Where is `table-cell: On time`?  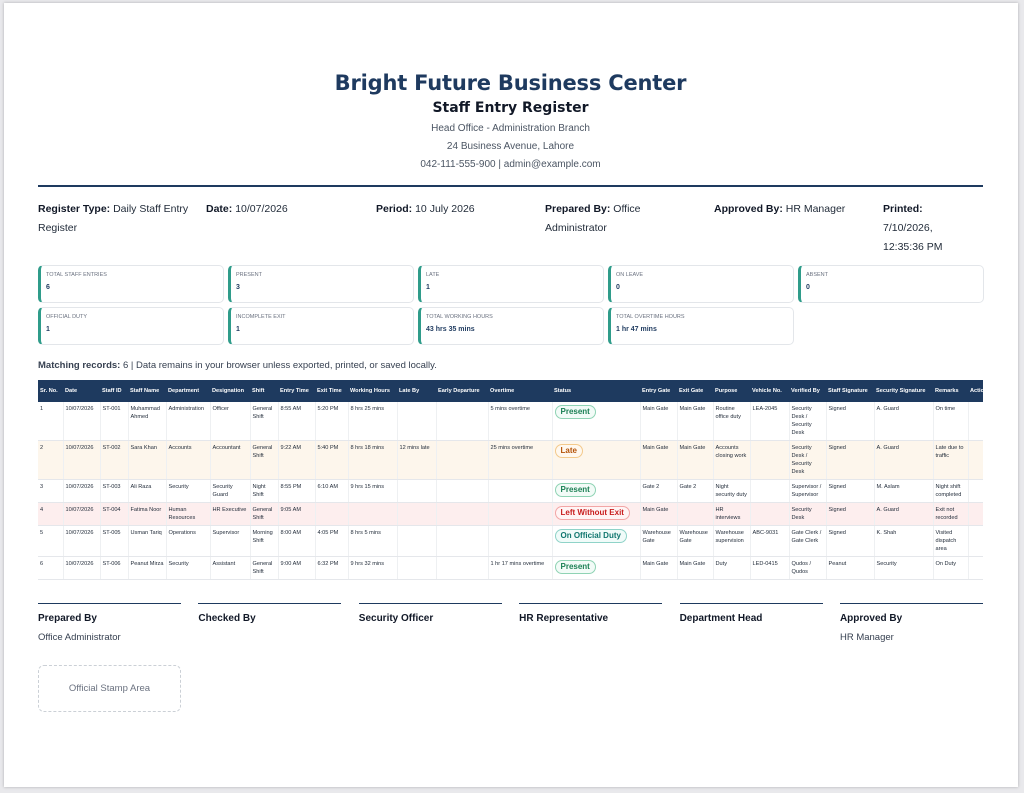
table-cell: On time is located at coordinates (951, 421).